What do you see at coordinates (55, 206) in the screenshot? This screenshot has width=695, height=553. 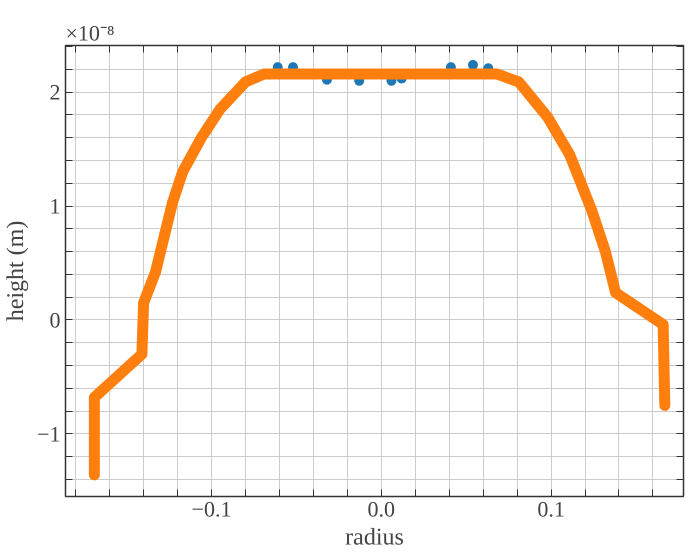 I see `y-tick-label: 1` at bounding box center [55, 206].